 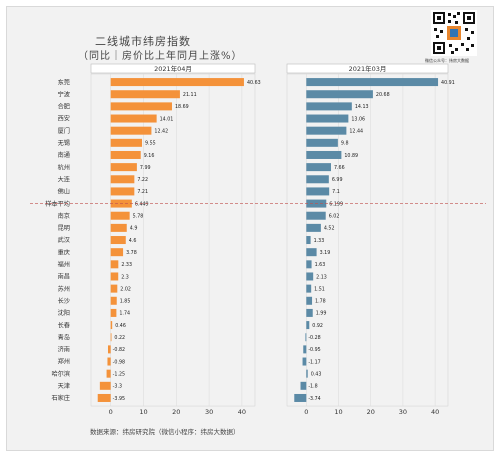 What do you see at coordinates (64, 107) in the screenshot?
I see `category-label-合肥: 合肥` at bounding box center [64, 107].